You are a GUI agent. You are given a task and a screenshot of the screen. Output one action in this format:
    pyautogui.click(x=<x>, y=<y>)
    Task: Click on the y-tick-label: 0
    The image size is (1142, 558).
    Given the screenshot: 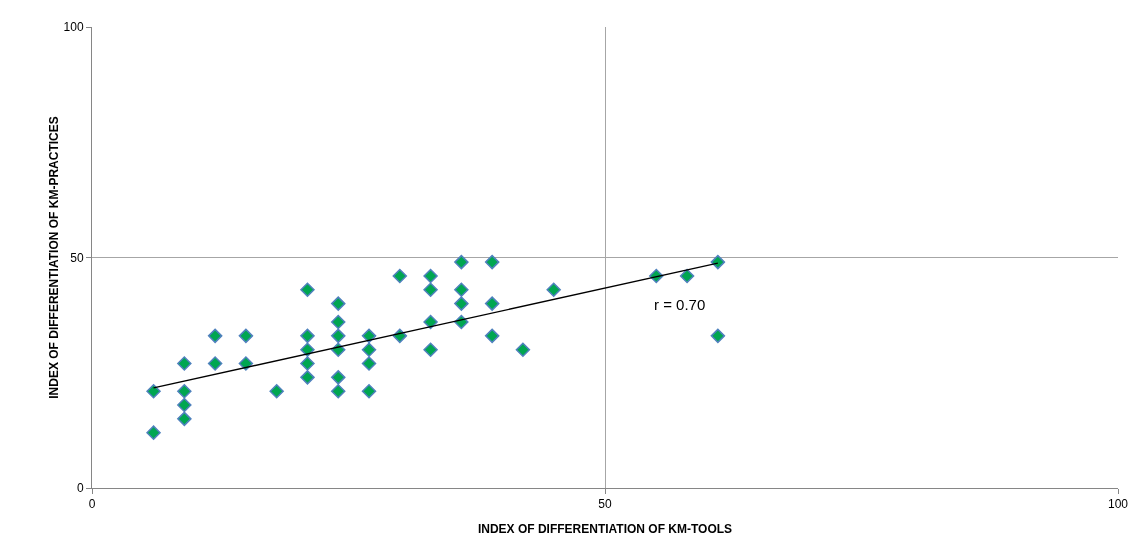 What is the action you would take?
    pyautogui.click(x=80, y=488)
    